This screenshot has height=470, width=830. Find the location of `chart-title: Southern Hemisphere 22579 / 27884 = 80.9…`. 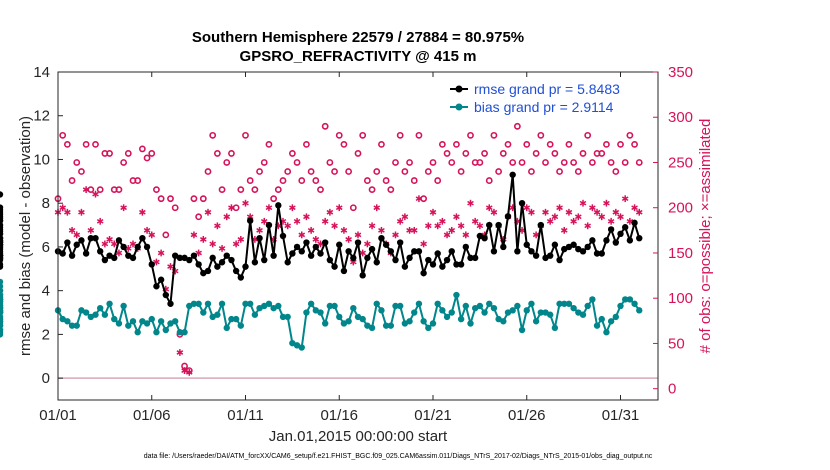

chart-title: Southern Hemisphere 22579 / 27884 = 80.9… is located at coordinates (358, 37).